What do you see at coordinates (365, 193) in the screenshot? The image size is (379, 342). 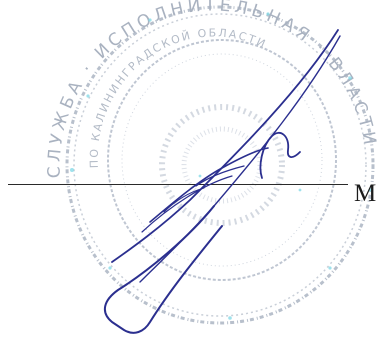 I see `signatory-initial: M` at bounding box center [365, 193].